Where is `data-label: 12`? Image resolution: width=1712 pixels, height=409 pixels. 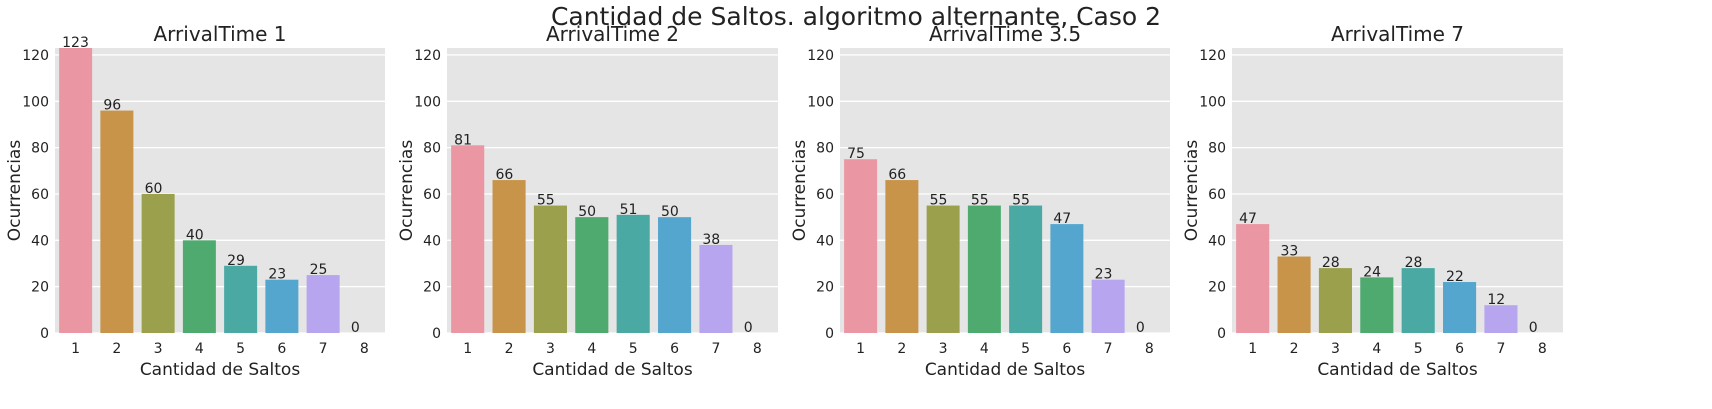
data-label: 12 is located at coordinates (1496, 300).